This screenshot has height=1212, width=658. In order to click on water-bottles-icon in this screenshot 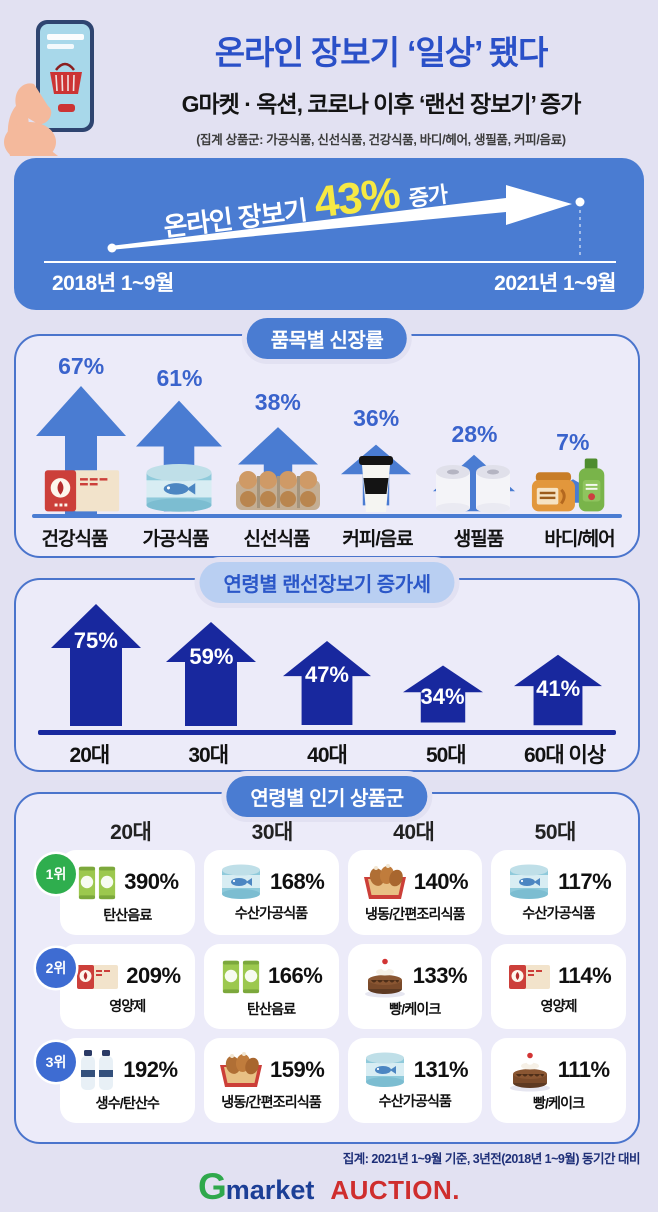, I will do `click(97, 1070)`.